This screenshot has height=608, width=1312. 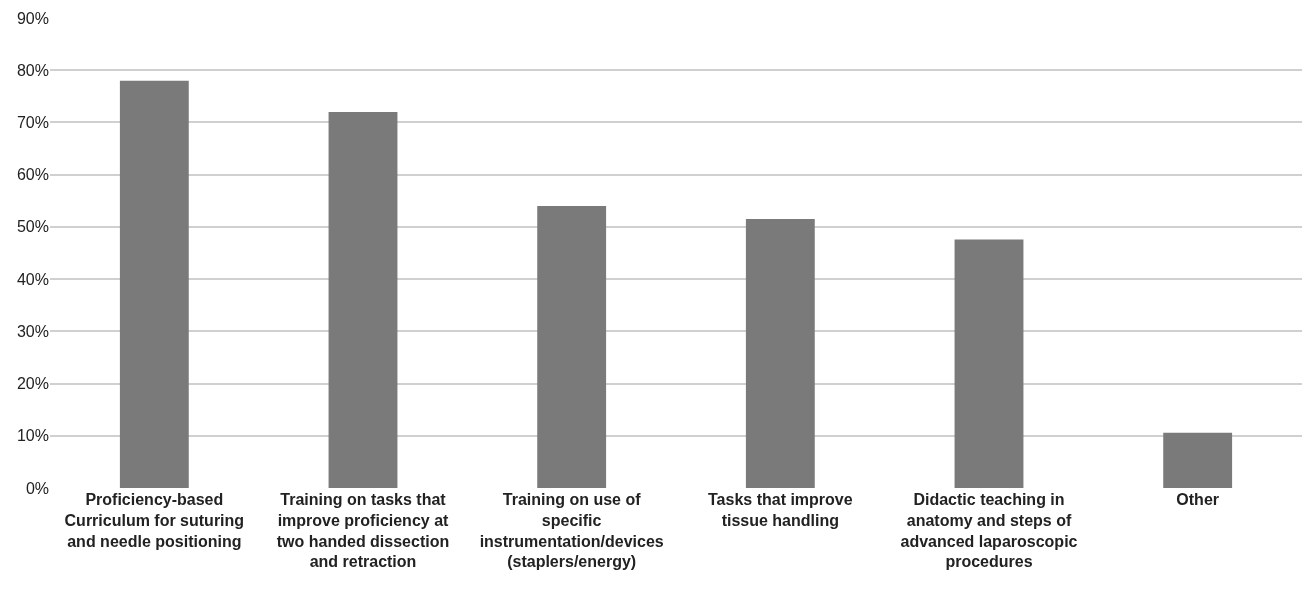 What do you see at coordinates (780, 510) in the screenshot?
I see `x-tick-label: Tasks that improve tissue handling` at bounding box center [780, 510].